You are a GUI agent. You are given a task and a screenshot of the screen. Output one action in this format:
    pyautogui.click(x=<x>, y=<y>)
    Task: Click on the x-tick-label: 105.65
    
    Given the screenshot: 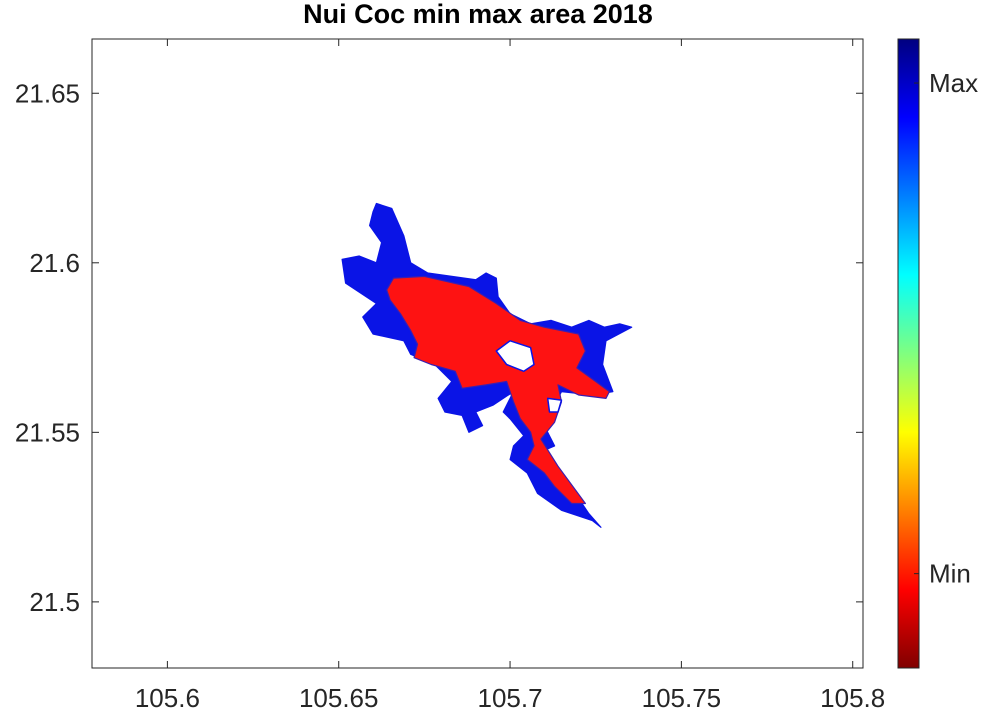 What is the action you would take?
    pyautogui.click(x=339, y=698)
    